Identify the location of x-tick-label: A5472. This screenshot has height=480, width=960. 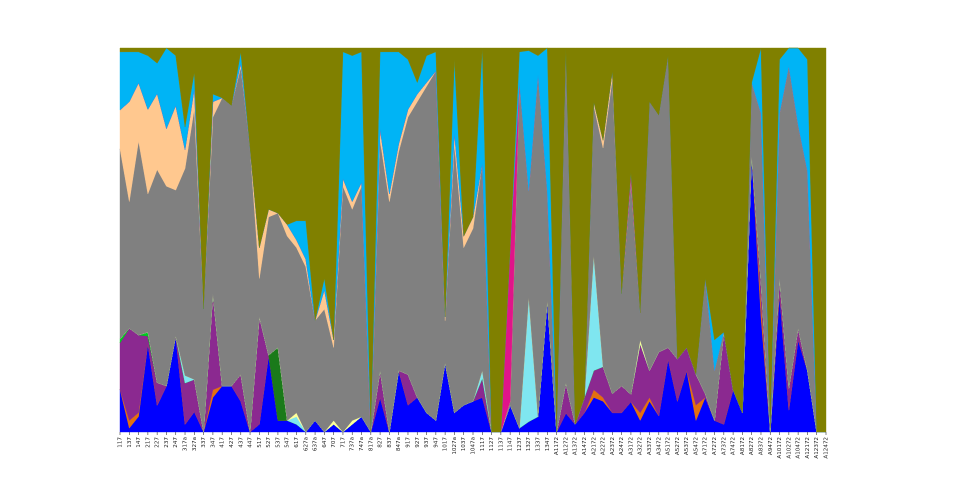
(696, 446).